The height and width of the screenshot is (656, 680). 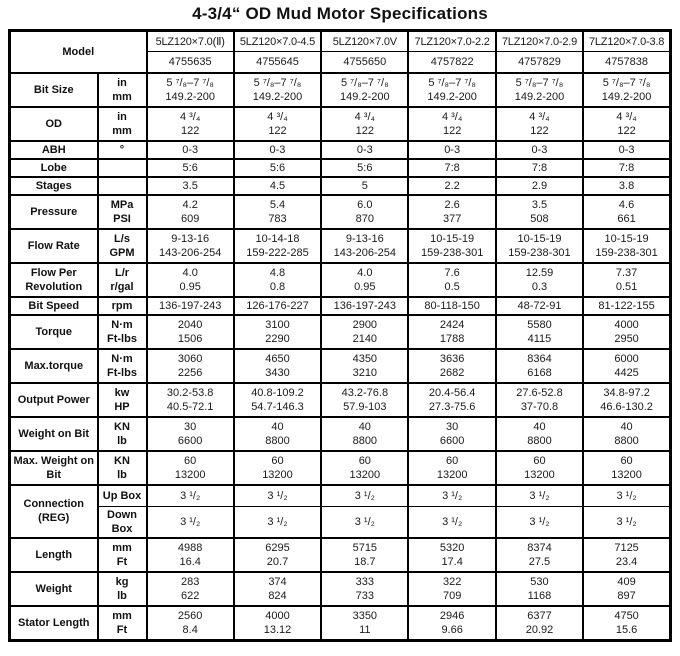 What do you see at coordinates (189, 365) in the screenshot?
I see `value-cell: 3060 2256` at bounding box center [189, 365].